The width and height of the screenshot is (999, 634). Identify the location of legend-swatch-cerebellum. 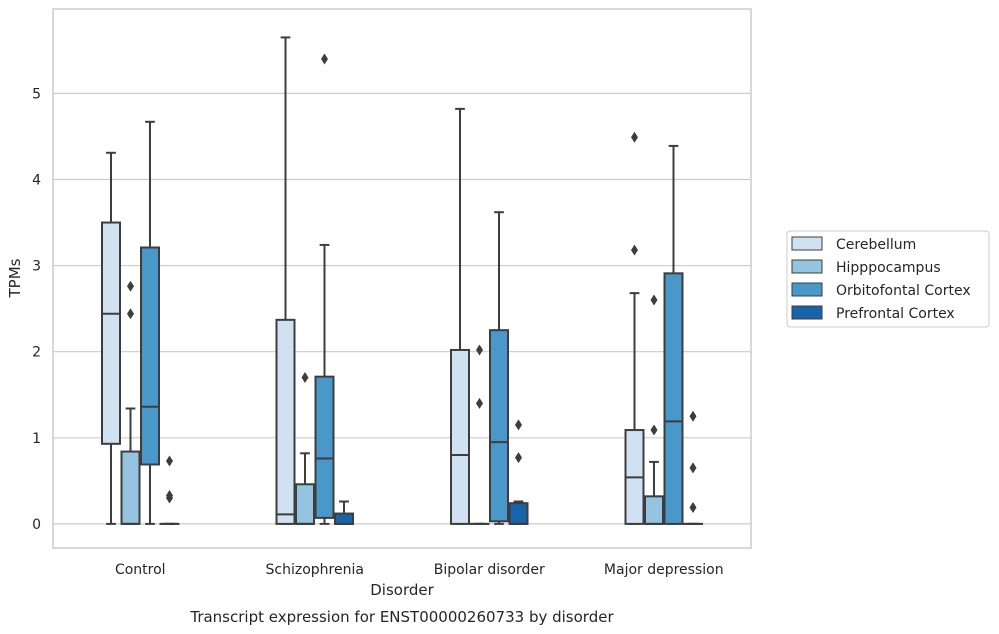
(807, 243).